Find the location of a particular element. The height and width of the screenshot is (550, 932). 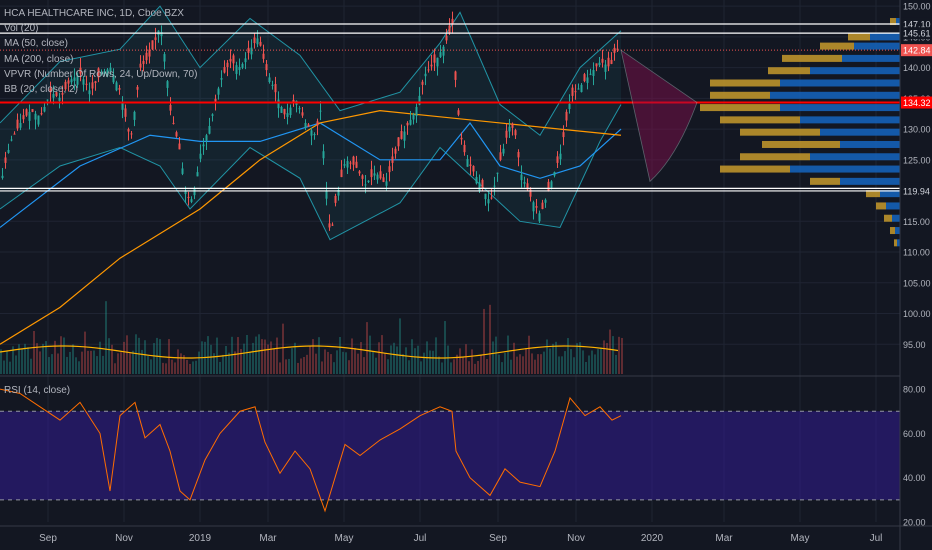

price-label: 119.94 is located at coordinates (916, 191).